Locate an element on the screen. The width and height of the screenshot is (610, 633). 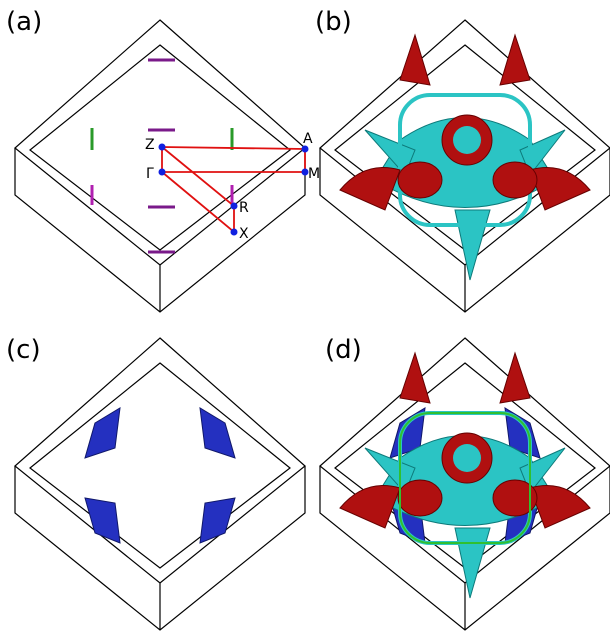
point-label: Z is located at coordinates (150, 145).